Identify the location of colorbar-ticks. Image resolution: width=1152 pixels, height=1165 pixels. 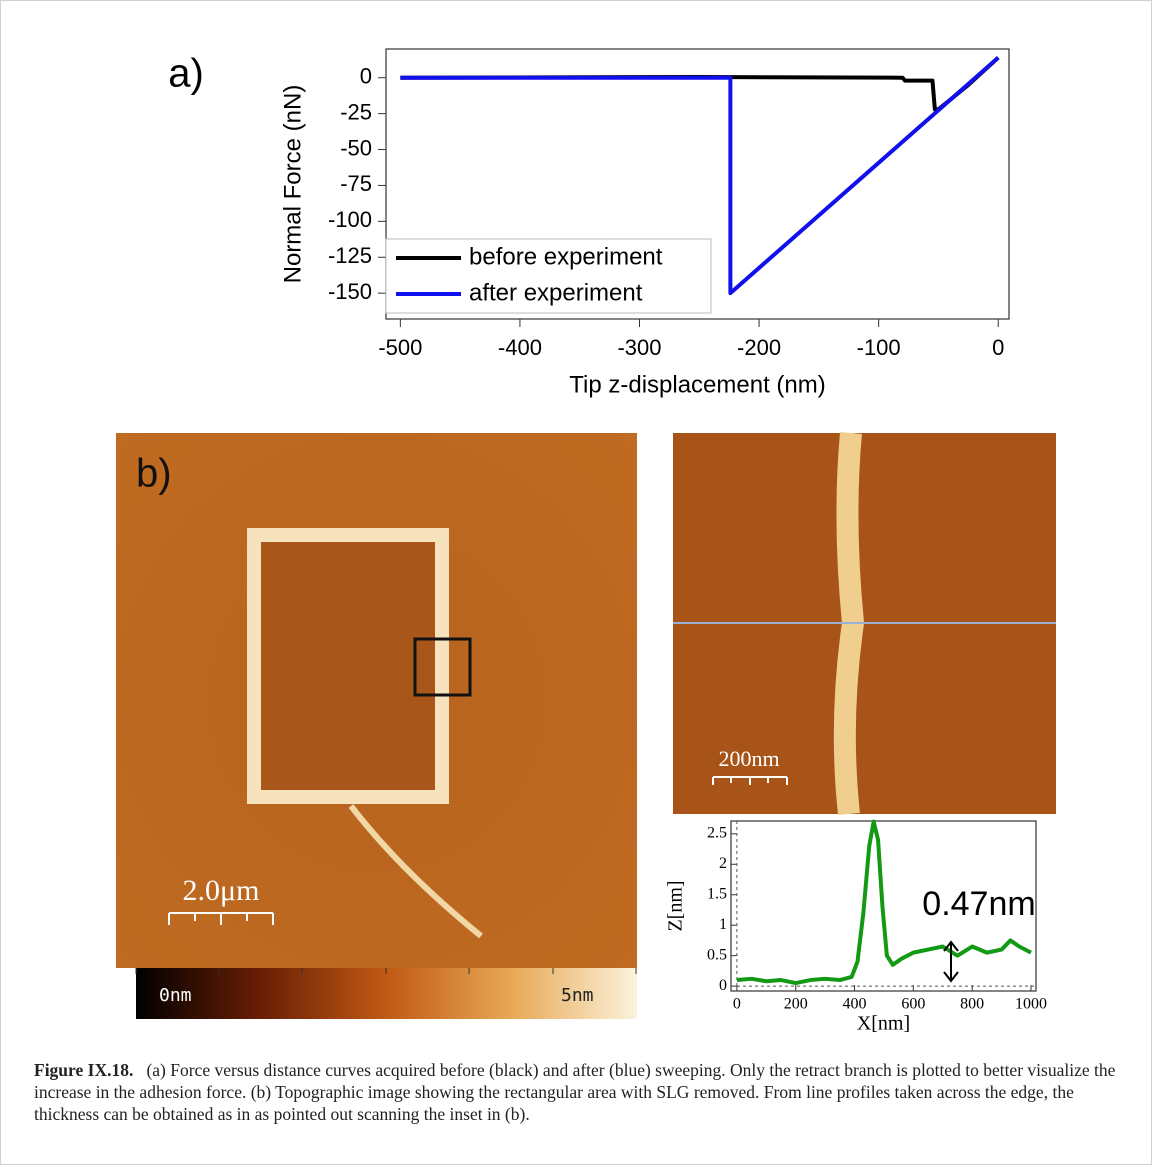
(386, 971).